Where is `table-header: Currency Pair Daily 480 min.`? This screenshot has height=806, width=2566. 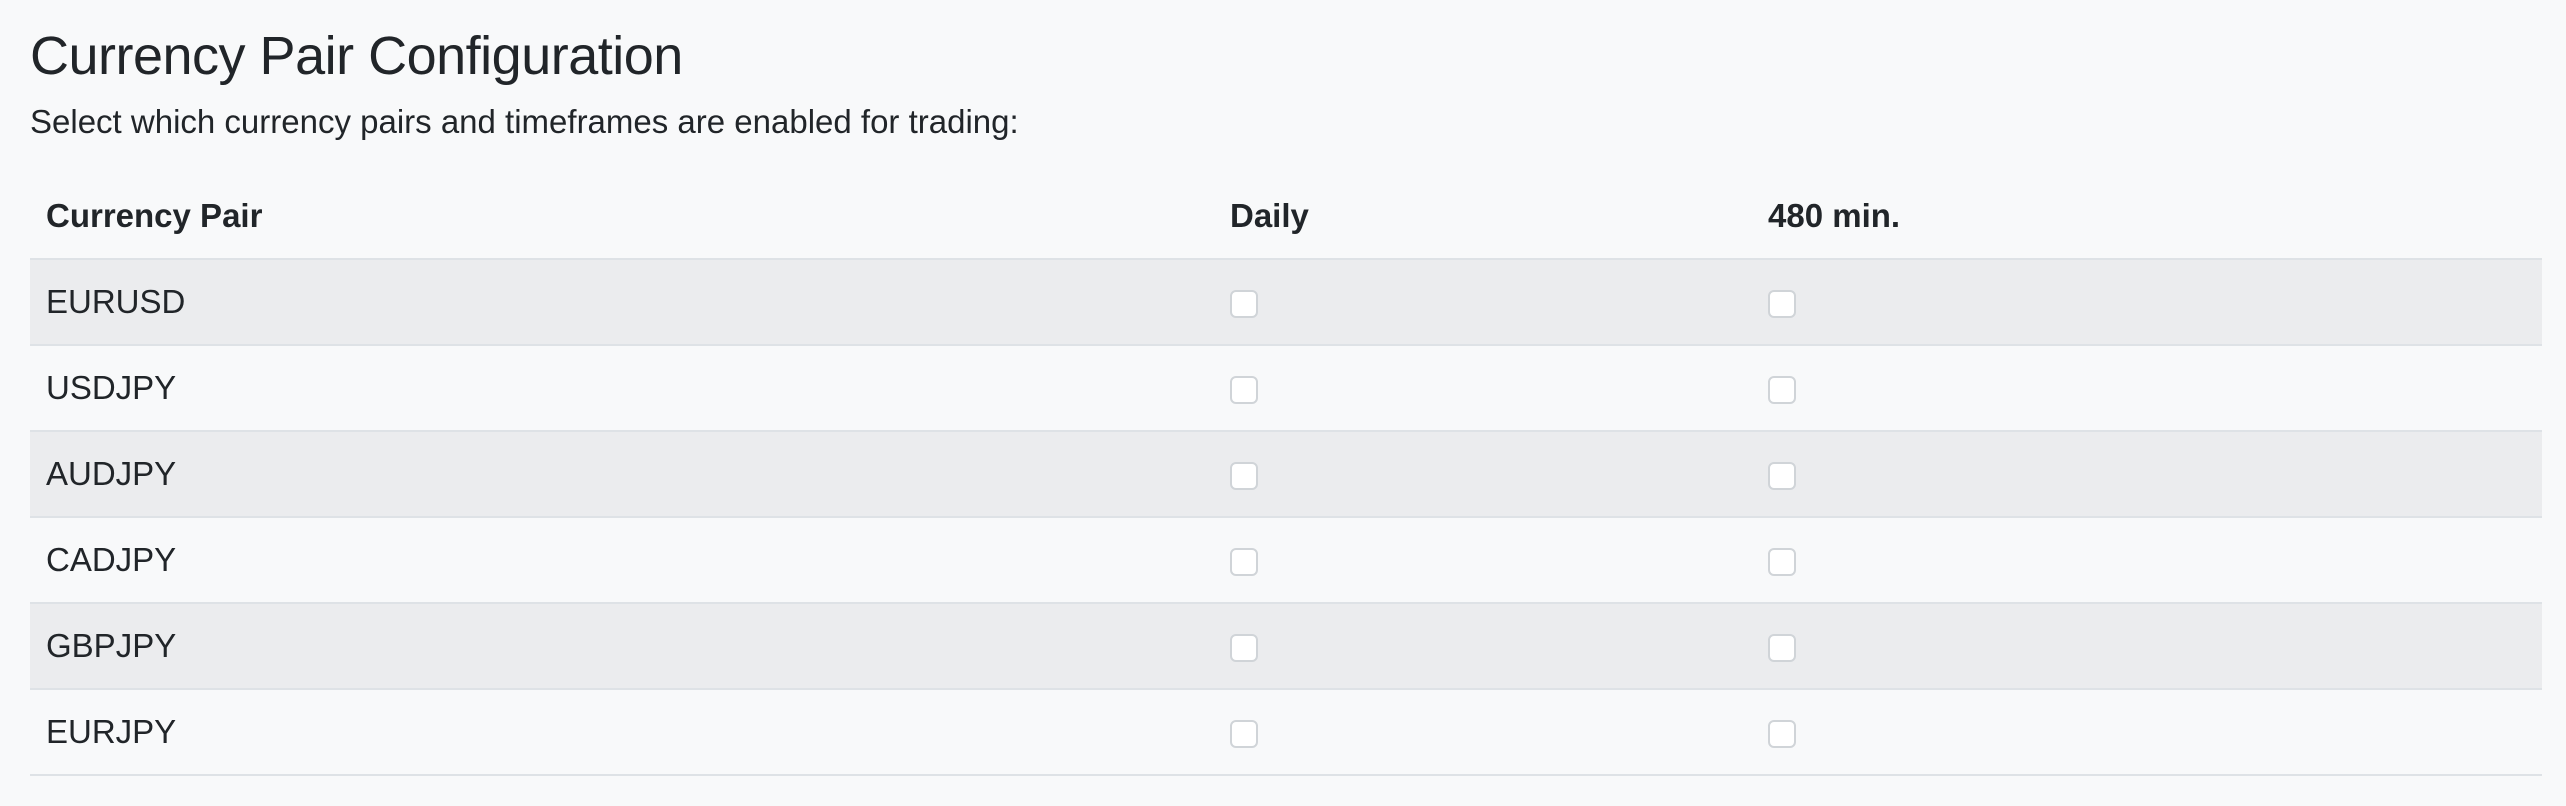 table-header: Currency Pair Daily 480 min. is located at coordinates (1286, 217).